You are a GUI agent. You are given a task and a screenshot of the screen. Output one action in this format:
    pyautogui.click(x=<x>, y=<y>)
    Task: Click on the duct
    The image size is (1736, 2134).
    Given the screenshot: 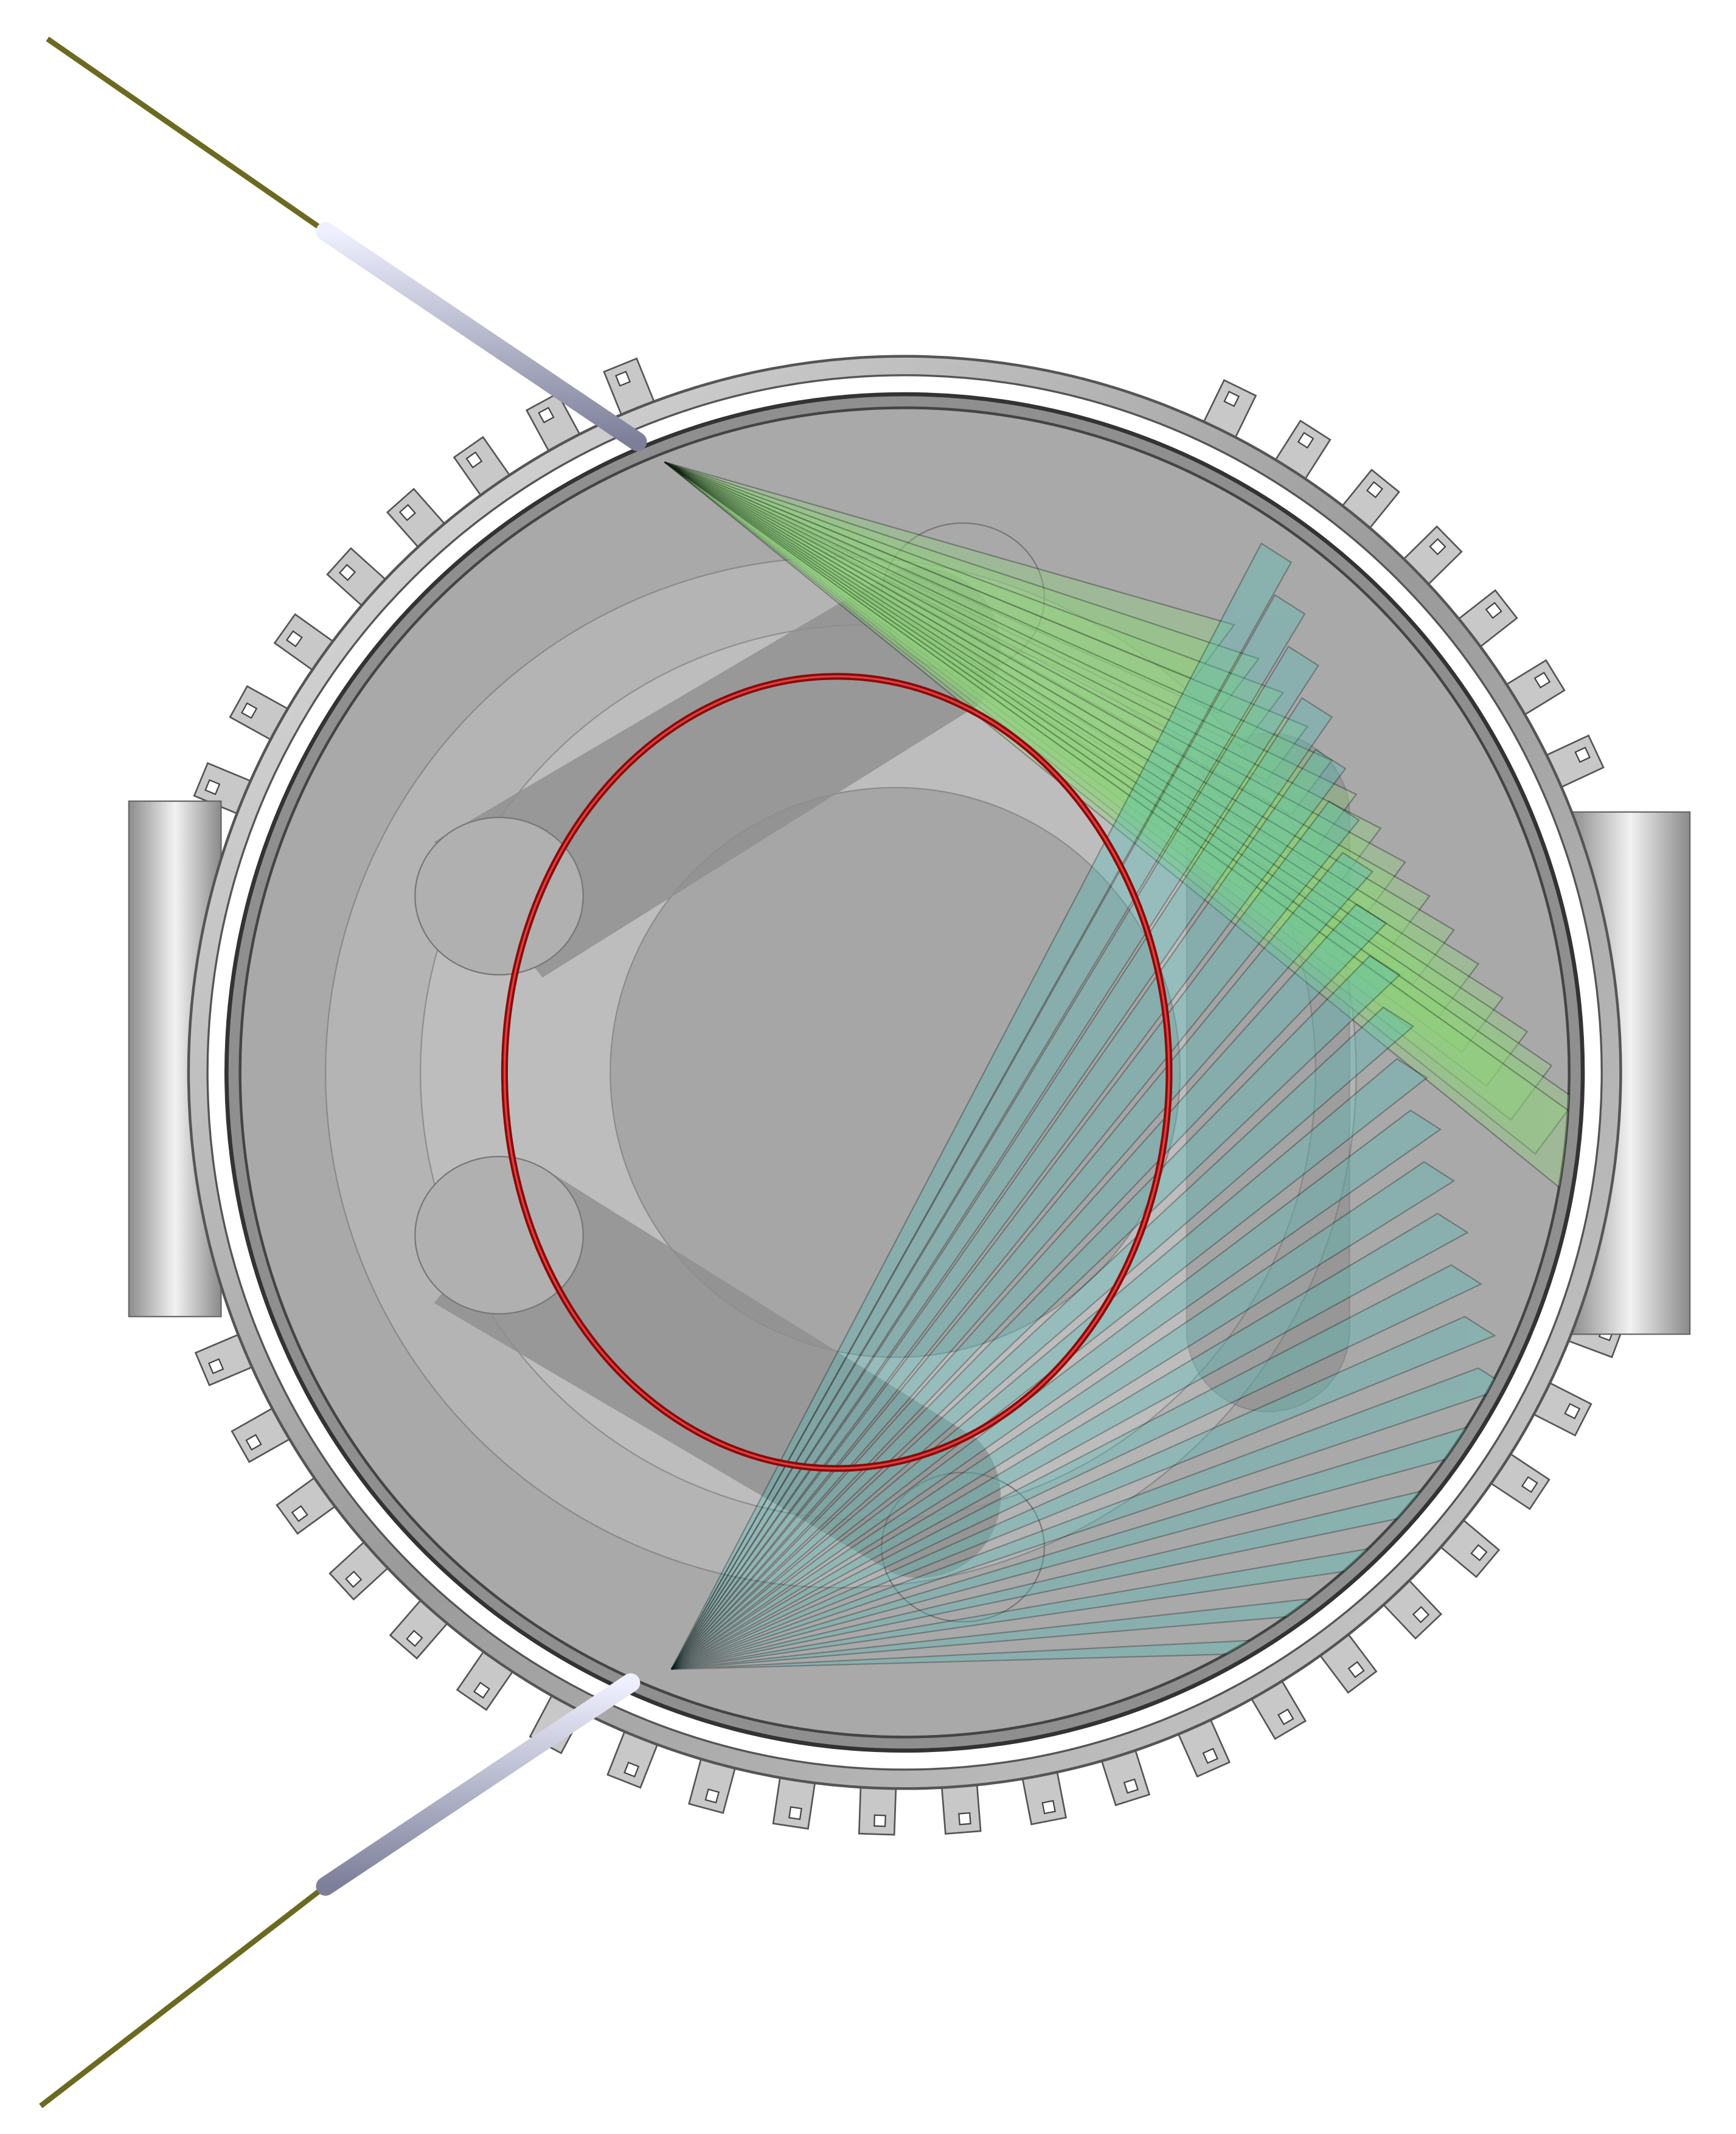 What is the action you would take?
    pyautogui.click(x=717, y=1372)
    